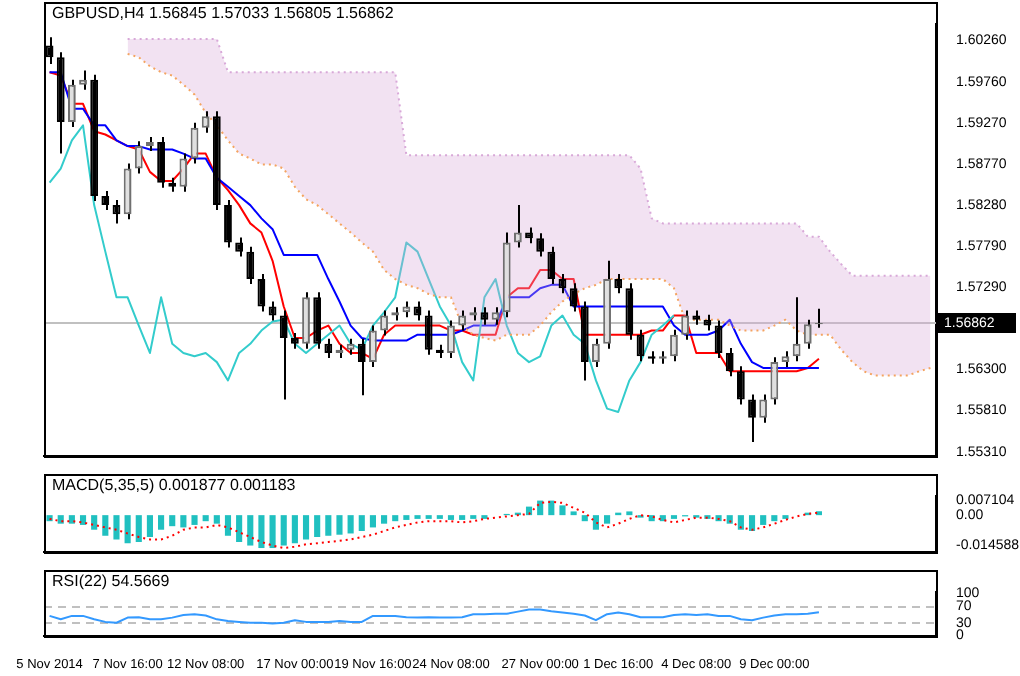 This screenshot has width=1020, height=676. What do you see at coordinates (111, 581) in the screenshot?
I see `chart-title: RSI(22) 54.5669` at bounding box center [111, 581].